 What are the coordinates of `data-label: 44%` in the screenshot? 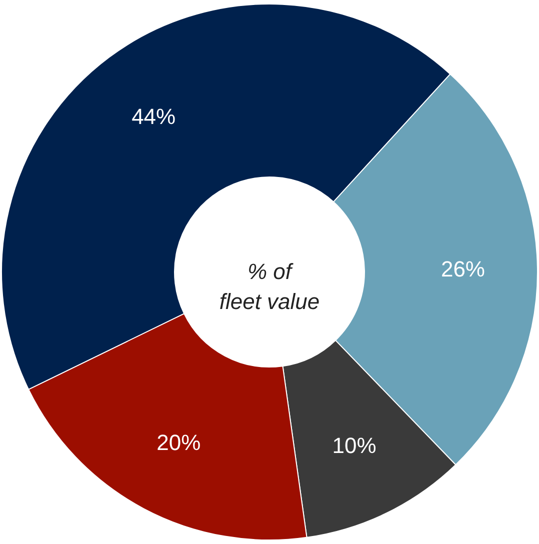 It's located at (154, 117).